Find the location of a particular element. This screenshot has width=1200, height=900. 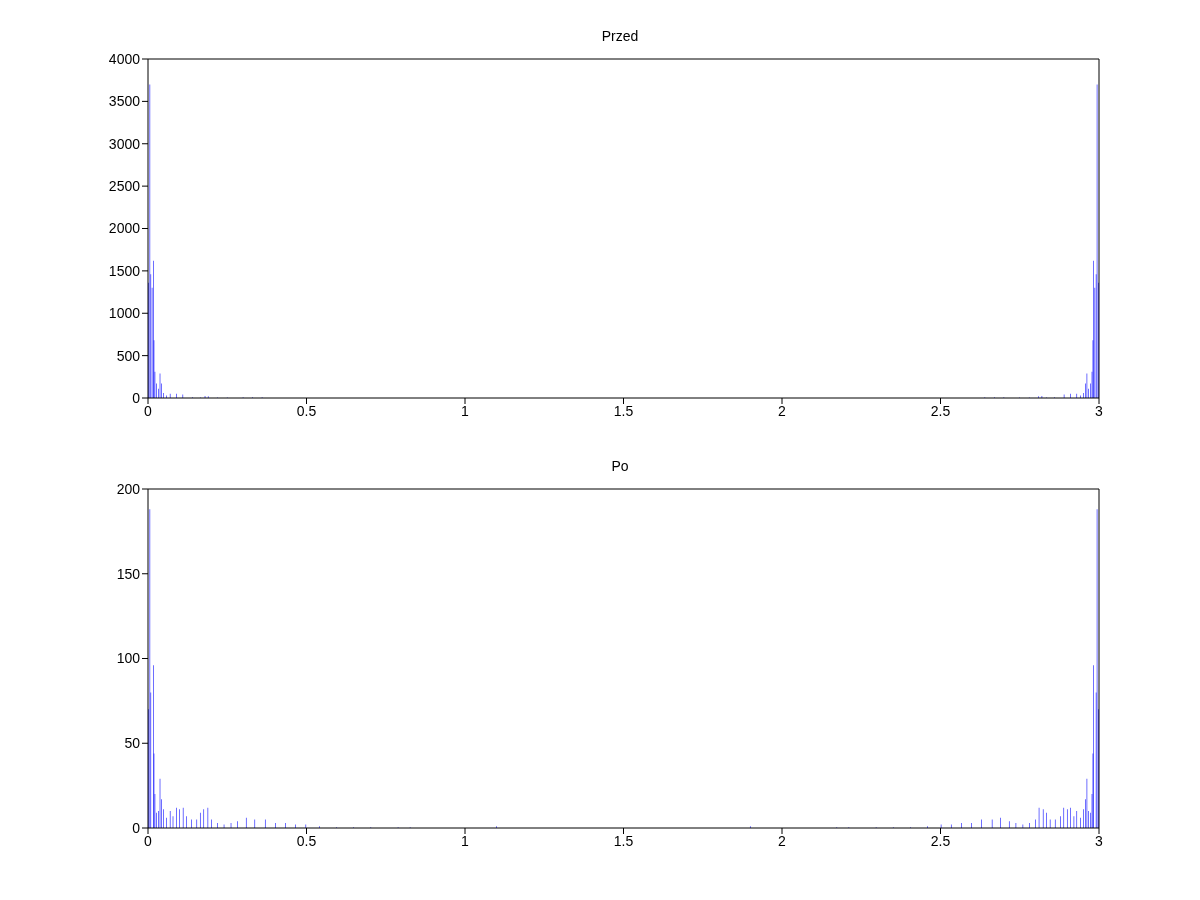

y-tick-label: 2000 is located at coordinates (124, 228).